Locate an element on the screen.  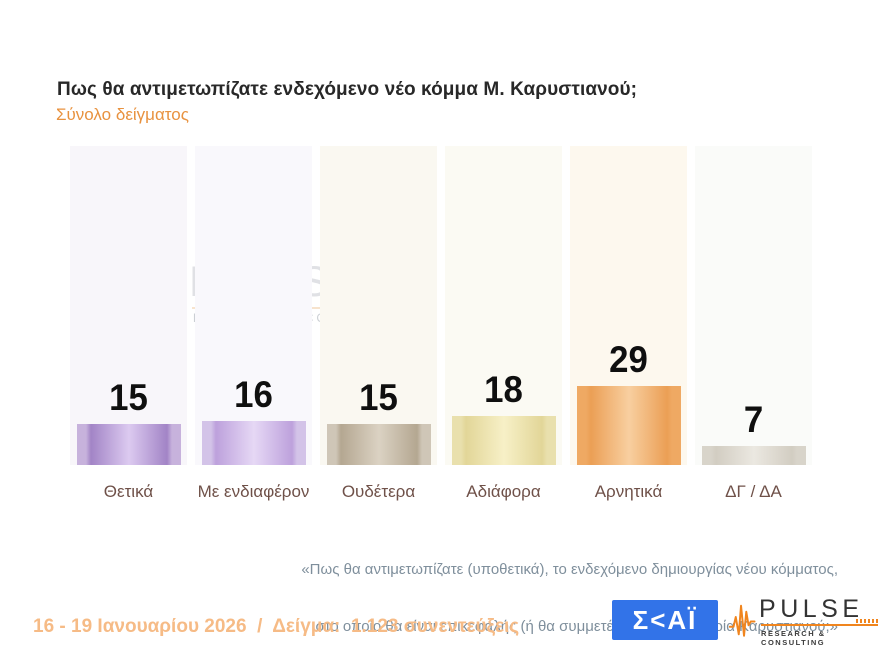
pulse-logo-text: PULSE RESEARCH & CONSULTING is located at coordinates (819, 622).